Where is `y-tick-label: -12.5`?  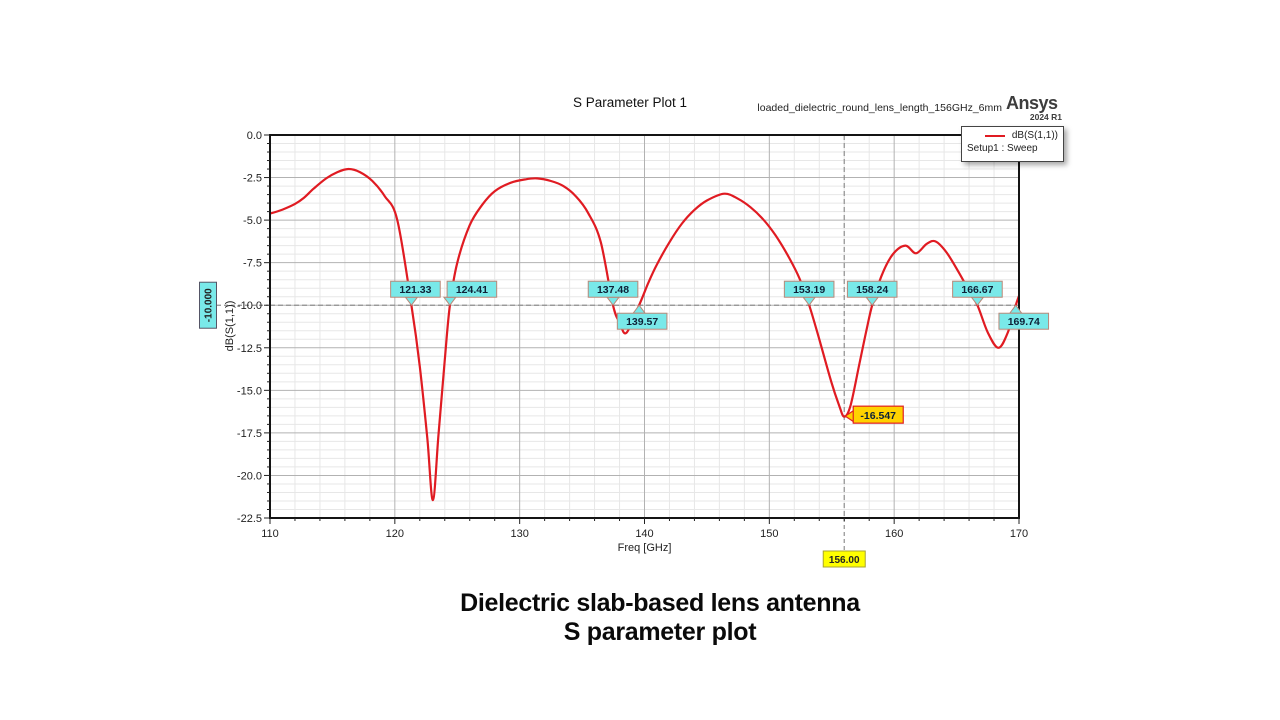 y-tick-label: -12.5 is located at coordinates (249, 349).